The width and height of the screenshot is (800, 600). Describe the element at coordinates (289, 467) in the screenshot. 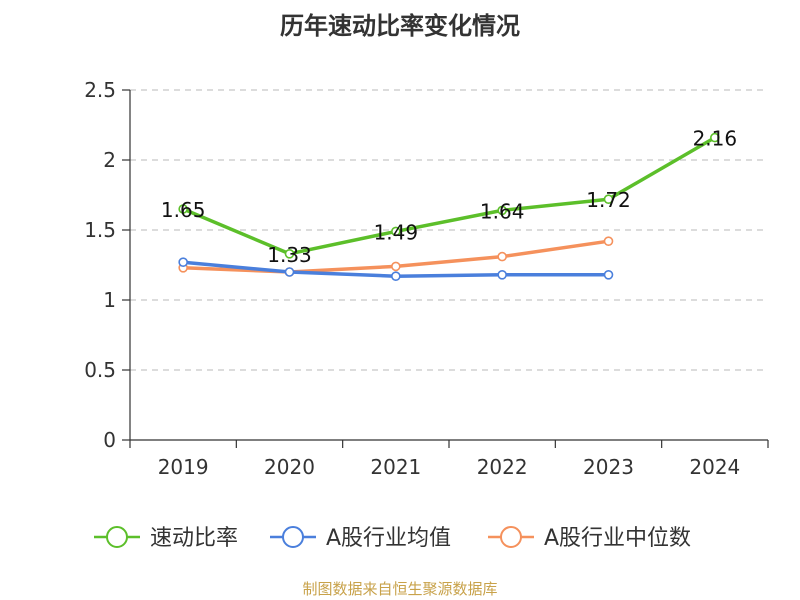

I see `x-tick-label: 2020` at that location.